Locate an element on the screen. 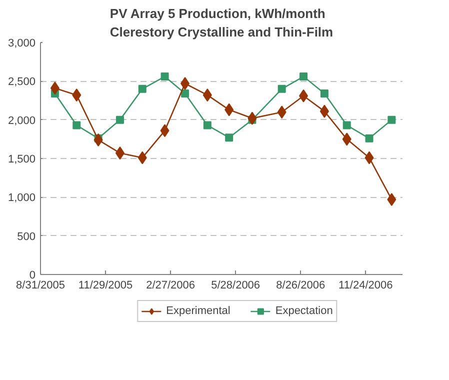 This screenshot has height=380, width=449. chart-subtitle: Clerestory Crystalline and Thin-Film is located at coordinates (222, 32).